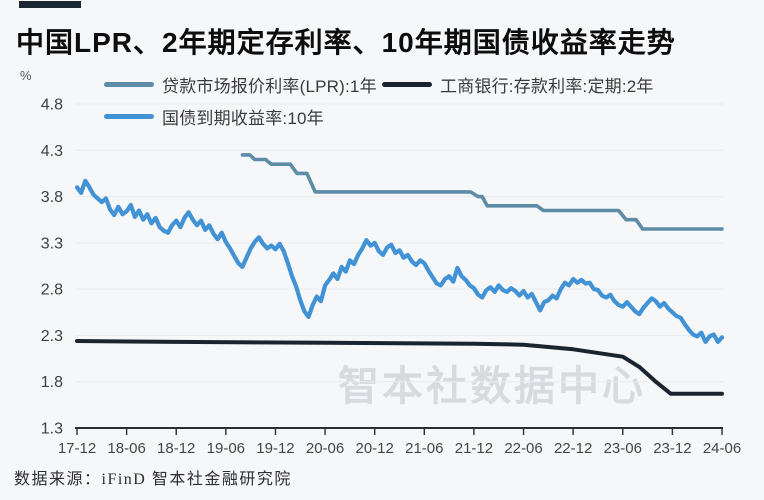 This screenshot has height=500, width=764. Describe the element at coordinates (523, 448) in the screenshot. I see `x-tick-label-22-06: 22-06` at that location.